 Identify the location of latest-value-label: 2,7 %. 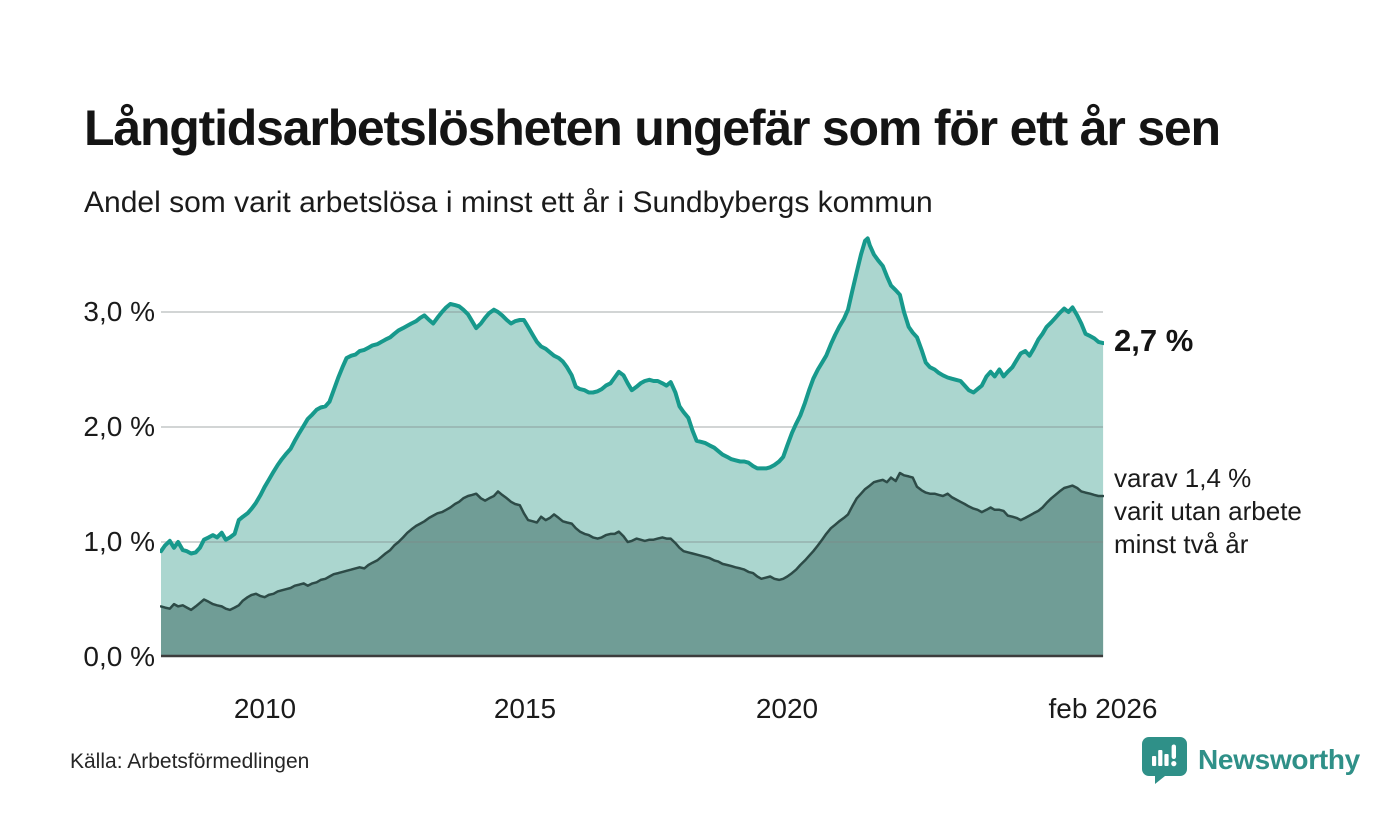
(1154, 340).